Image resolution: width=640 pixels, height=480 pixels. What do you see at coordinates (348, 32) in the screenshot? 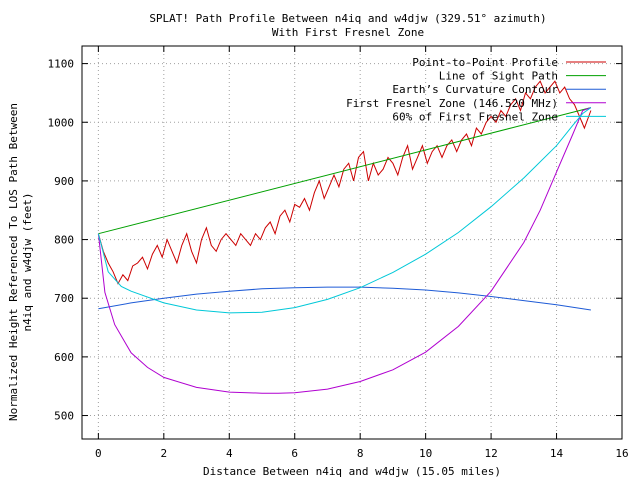
I see `chart-title-line2: With First Fresnel Zone` at bounding box center [348, 32].